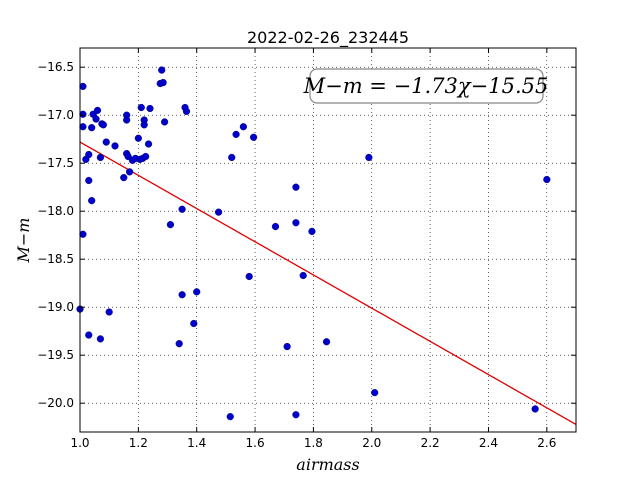  I want to click on y-tick-label: −20.0, so click(55, 403).